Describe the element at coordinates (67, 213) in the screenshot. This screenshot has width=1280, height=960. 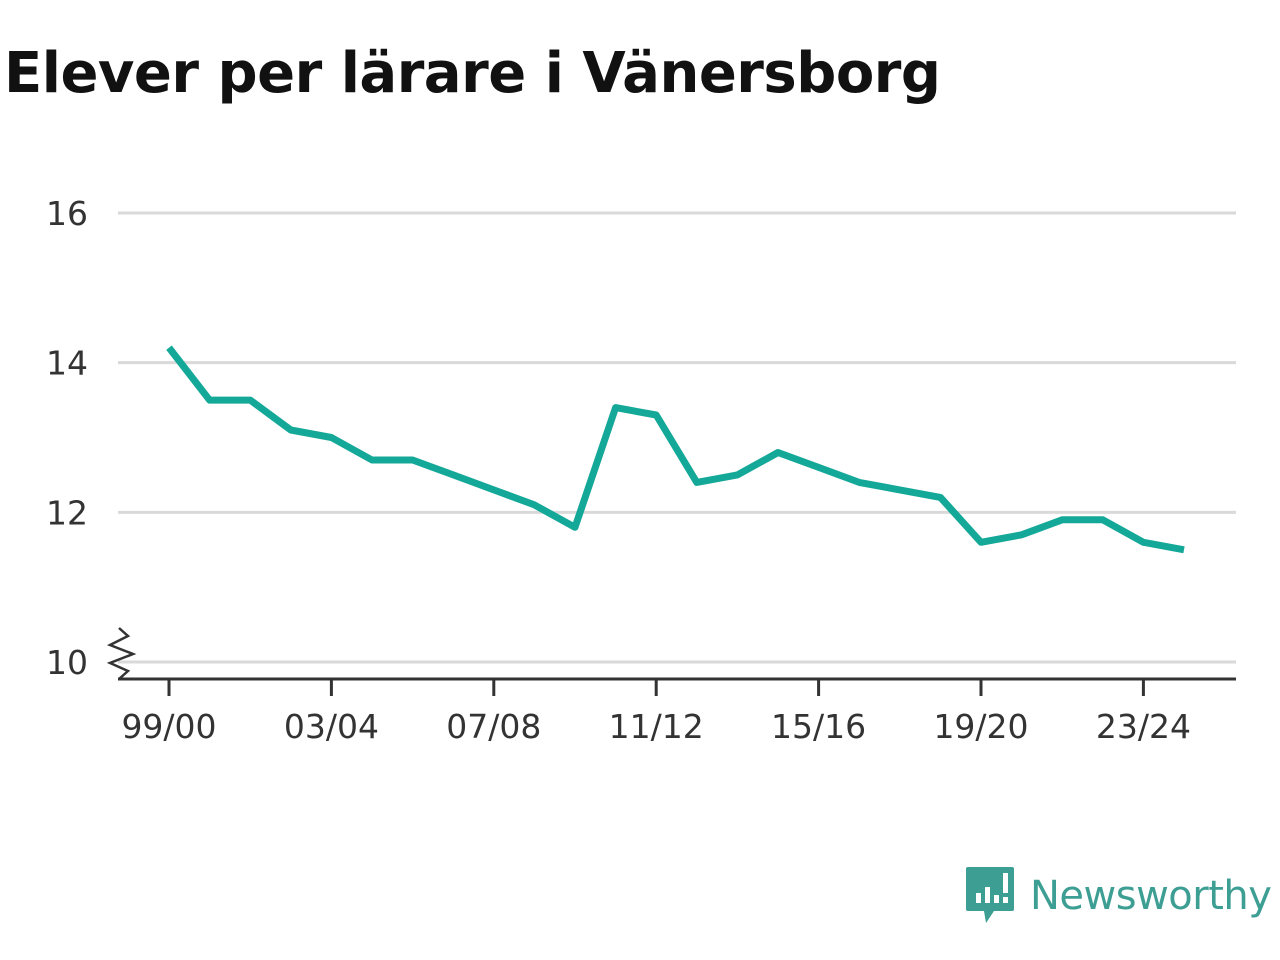
I see `y-tick-label-16: 16` at that location.